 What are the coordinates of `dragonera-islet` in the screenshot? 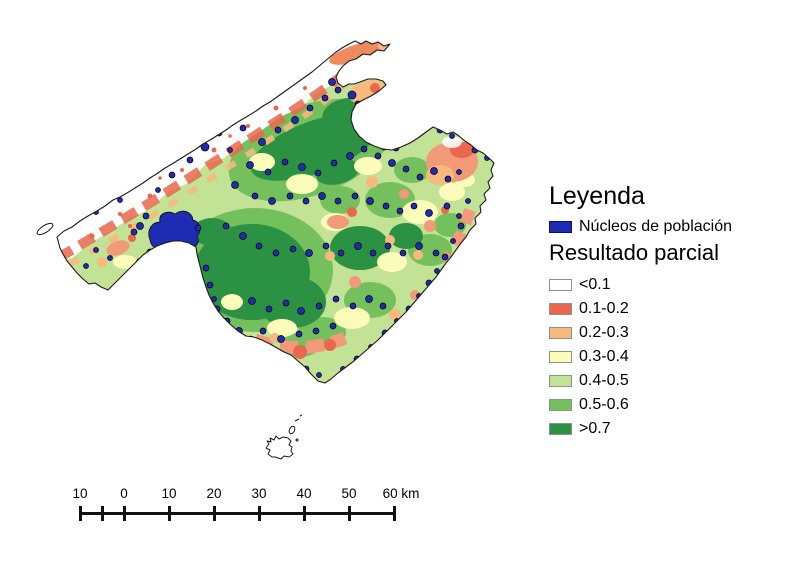 It's located at (45, 229).